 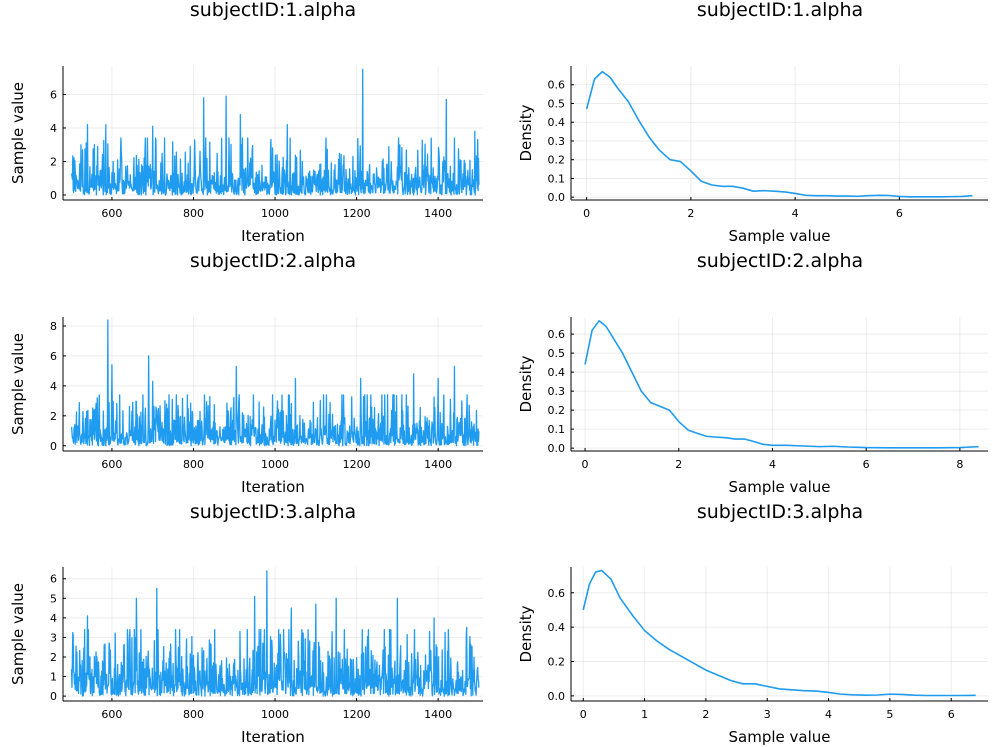 I want to click on y-tick-label: 1, so click(x=53, y=677).